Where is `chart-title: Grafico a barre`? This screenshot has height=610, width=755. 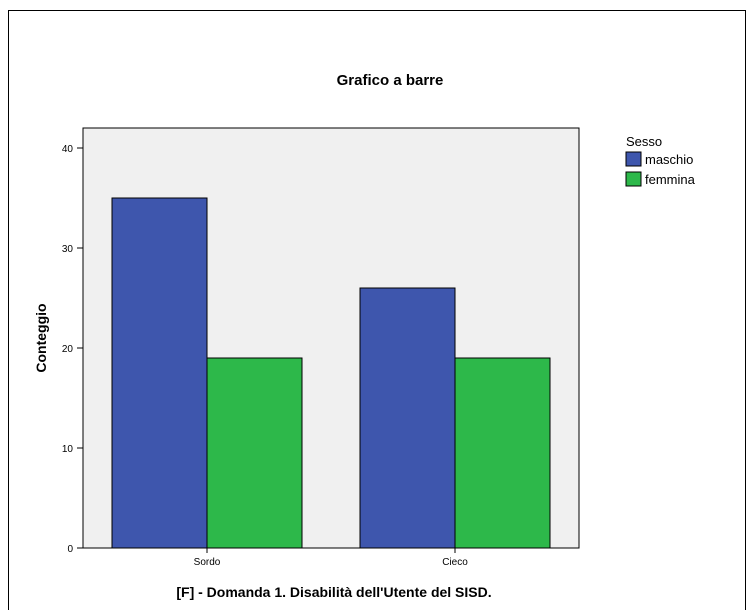 chart-title: Grafico a barre is located at coordinates (390, 80).